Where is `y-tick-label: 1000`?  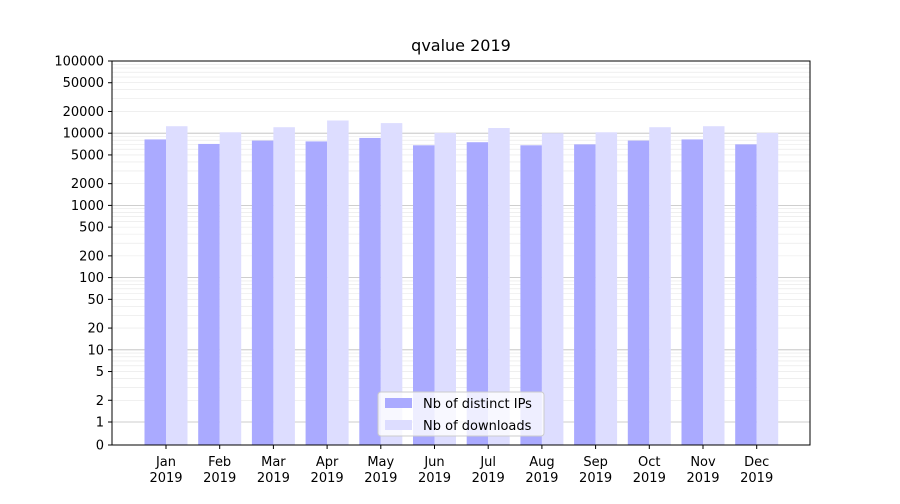 y-tick-label: 1000 is located at coordinates (87, 206).